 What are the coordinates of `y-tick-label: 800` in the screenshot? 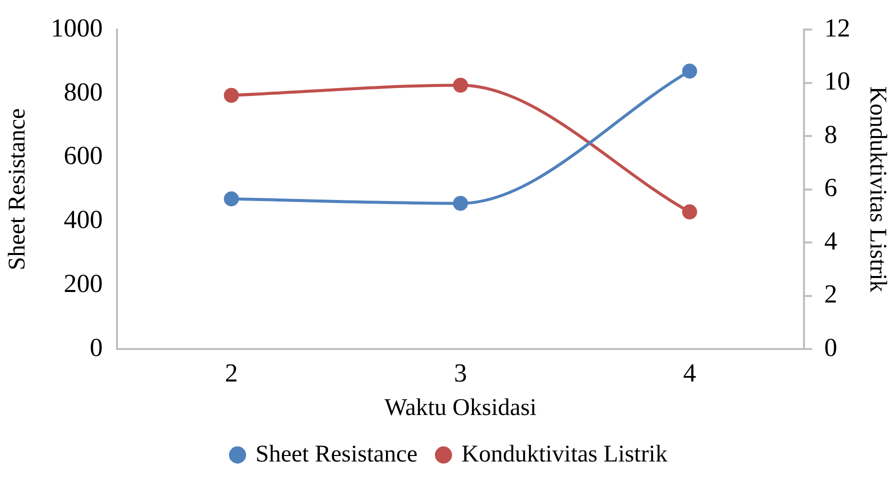 It's located at (83, 91).